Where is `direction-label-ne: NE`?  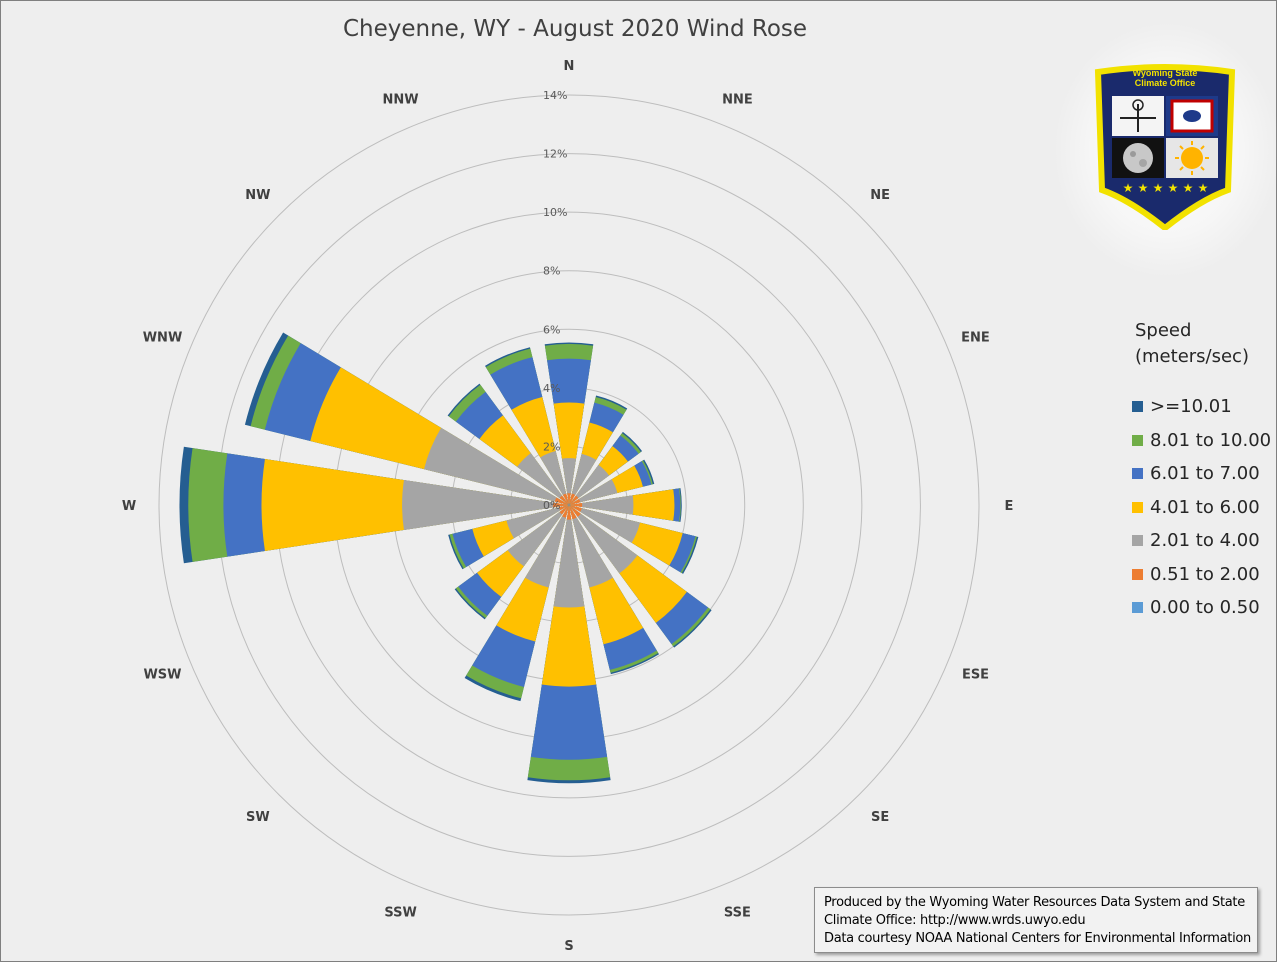
direction-label-ne: NE is located at coordinates (880, 195).